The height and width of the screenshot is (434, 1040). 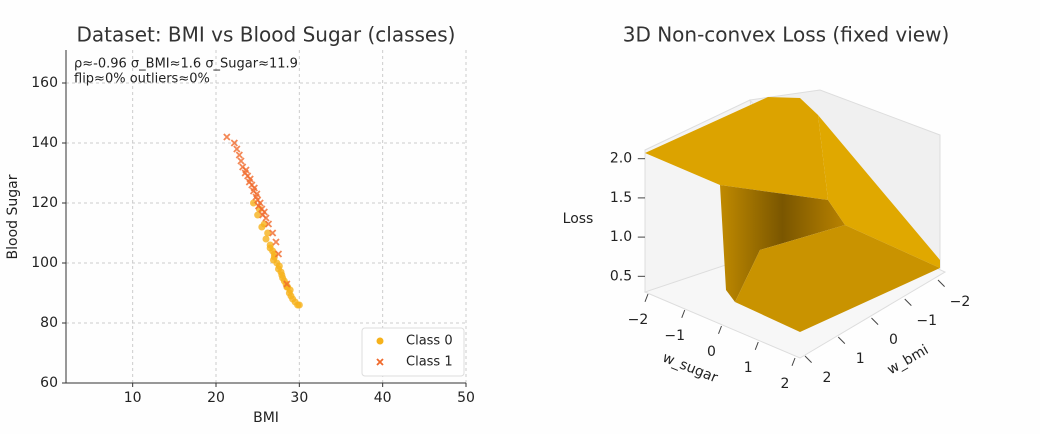 What do you see at coordinates (429, 362) in the screenshot?
I see `legend-label: Class 1` at bounding box center [429, 362].